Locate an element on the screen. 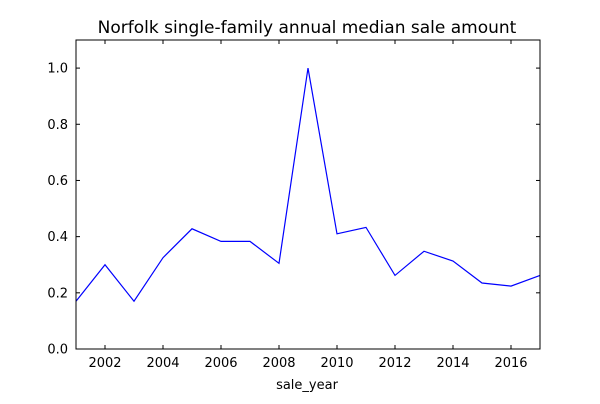 This screenshot has width=600, height=404. x-tick-label: 2014 is located at coordinates (452, 363).